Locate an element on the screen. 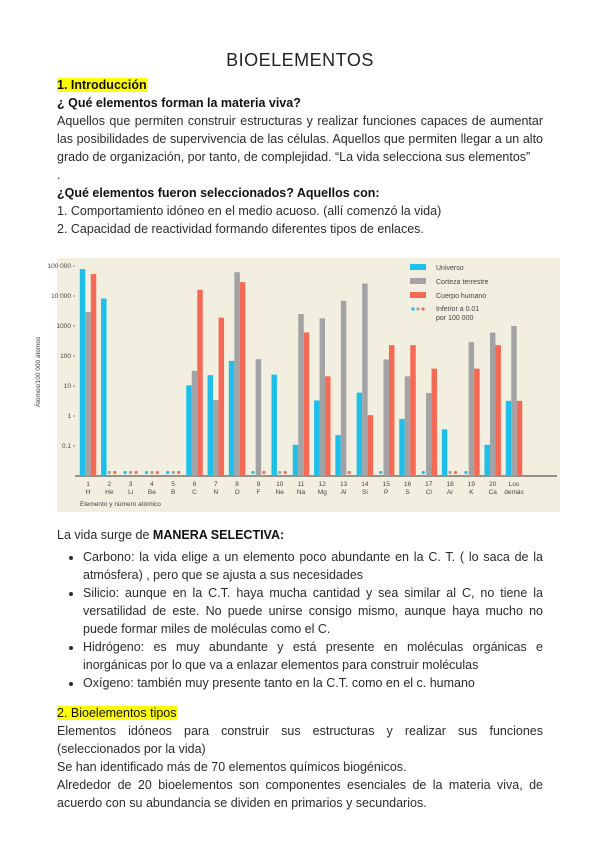  x-tick-symbol: Ar is located at coordinates (450, 492).